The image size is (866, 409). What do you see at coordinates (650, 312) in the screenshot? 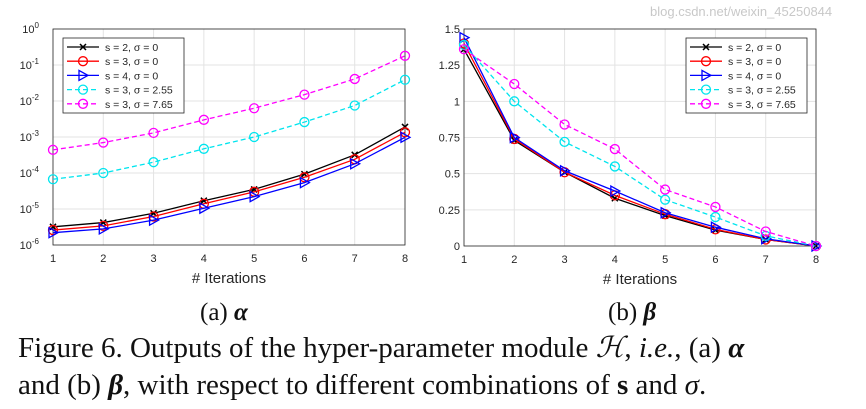
I see `beta-symbol: β` at bounding box center [650, 312].